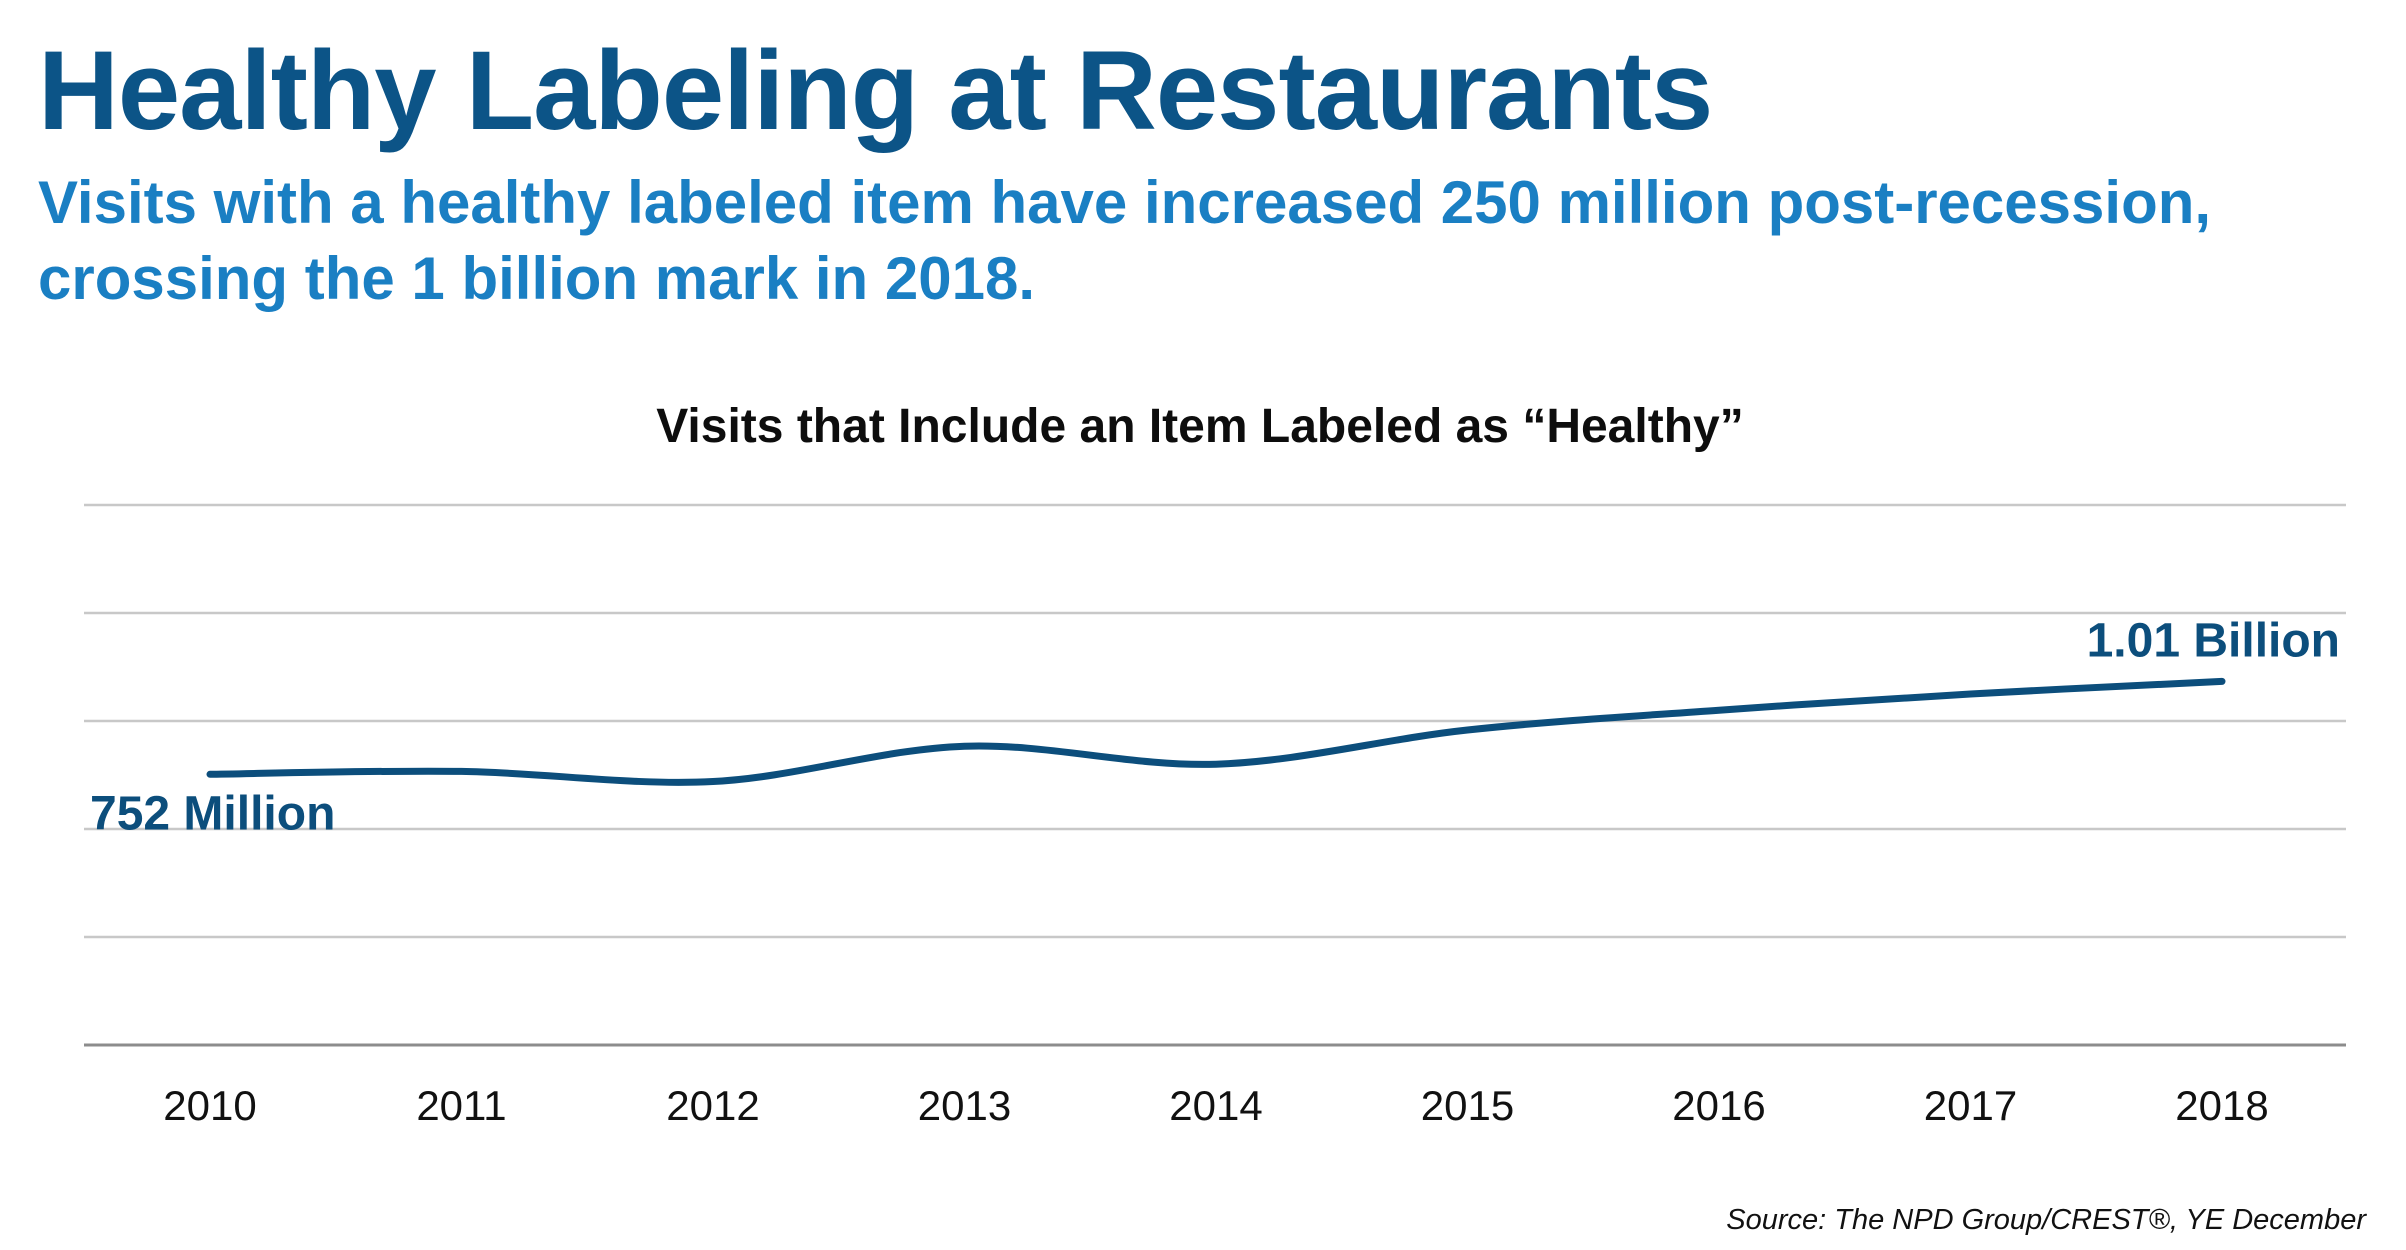  What do you see at coordinates (1216, 731) in the screenshot?
I see `series-line` at bounding box center [1216, 731].